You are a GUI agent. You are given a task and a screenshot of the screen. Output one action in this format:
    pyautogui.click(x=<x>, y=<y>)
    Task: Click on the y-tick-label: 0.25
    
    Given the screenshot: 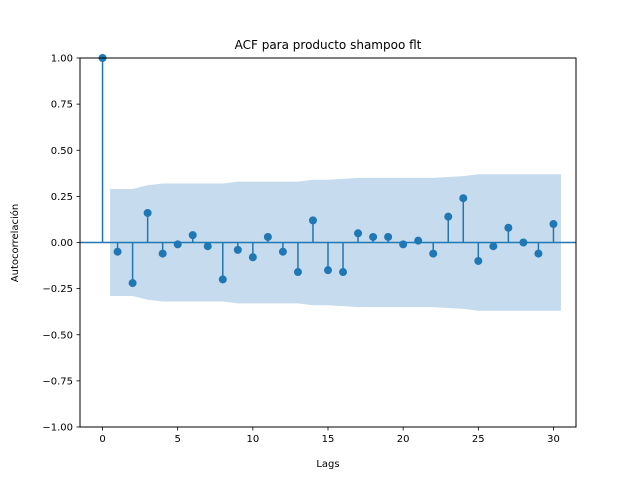 What is the action you would take?
    pyautogui.click(x=62, y=197)
    